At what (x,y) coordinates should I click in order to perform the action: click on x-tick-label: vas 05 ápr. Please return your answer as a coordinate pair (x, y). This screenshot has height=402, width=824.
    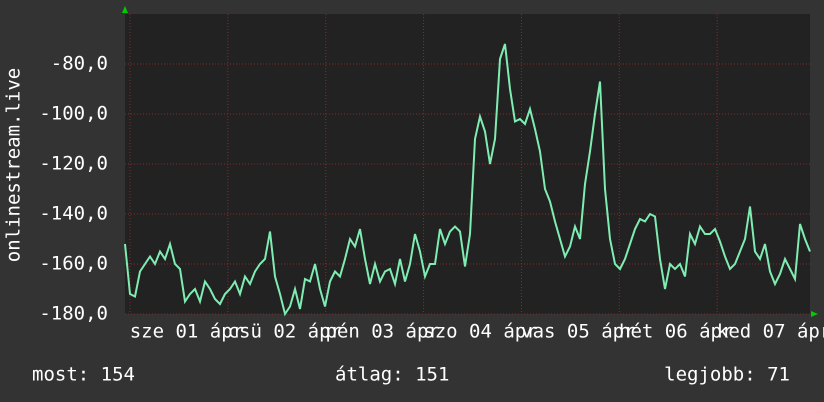
    Looking at the image, I should click on (578, 332).